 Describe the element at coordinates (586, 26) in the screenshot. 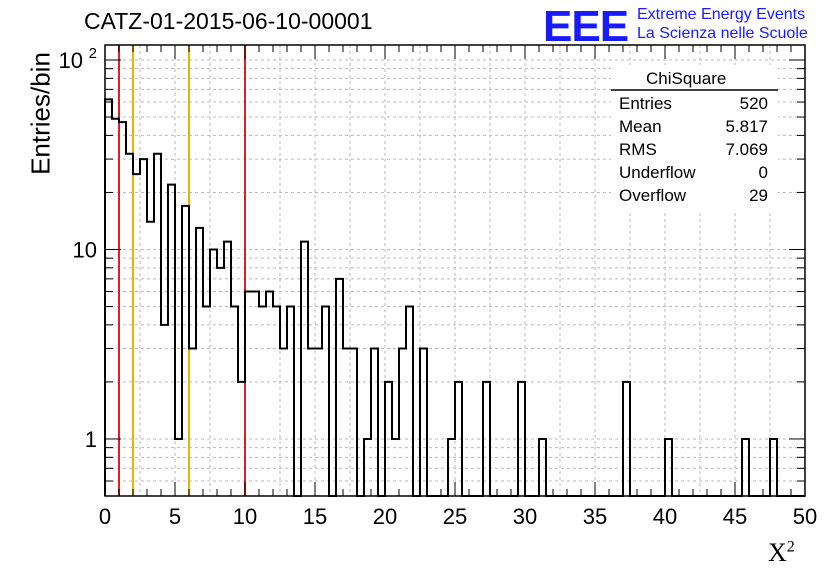

I see `eee-logo: EEE` at that location.